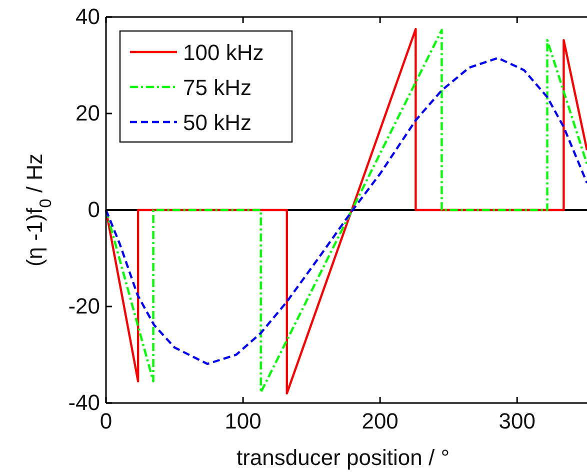 This screenshot has height=475, width=587. What do you see at coordinates (223, 52) in the screenshot?
I see `legend-label: 100 kHz` at bounding box center [223, 52].